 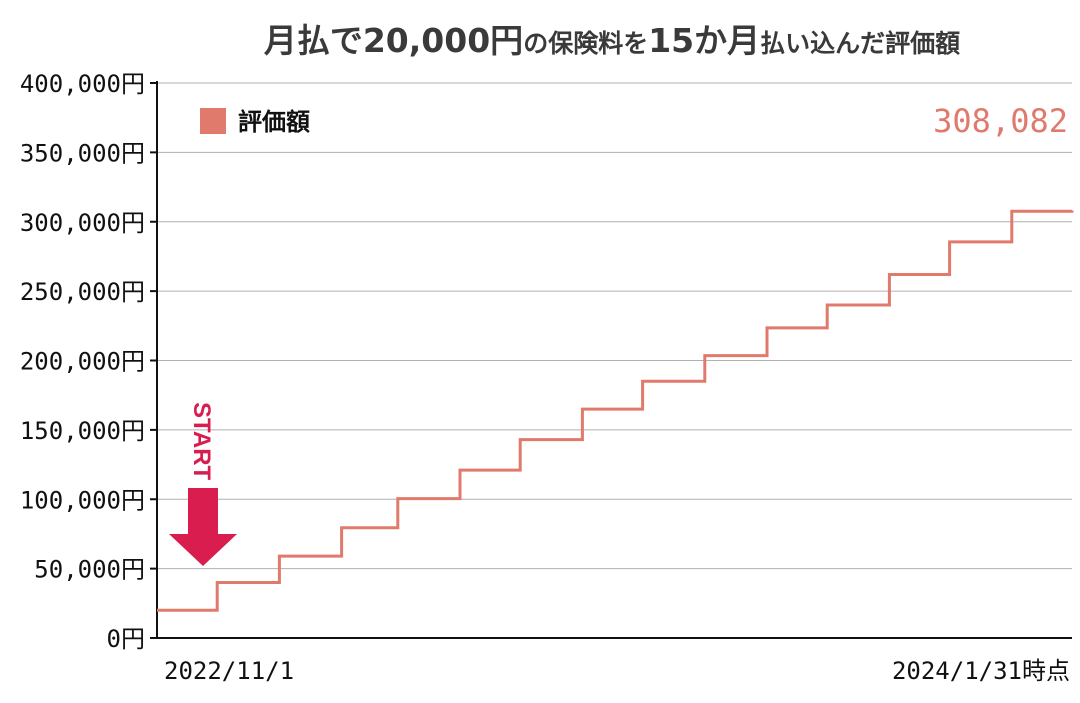 What do you see at coordinates (82, 292) in the screenshot?
I see `y-tick-label: 250,000円` at bounding box center [82, 292].